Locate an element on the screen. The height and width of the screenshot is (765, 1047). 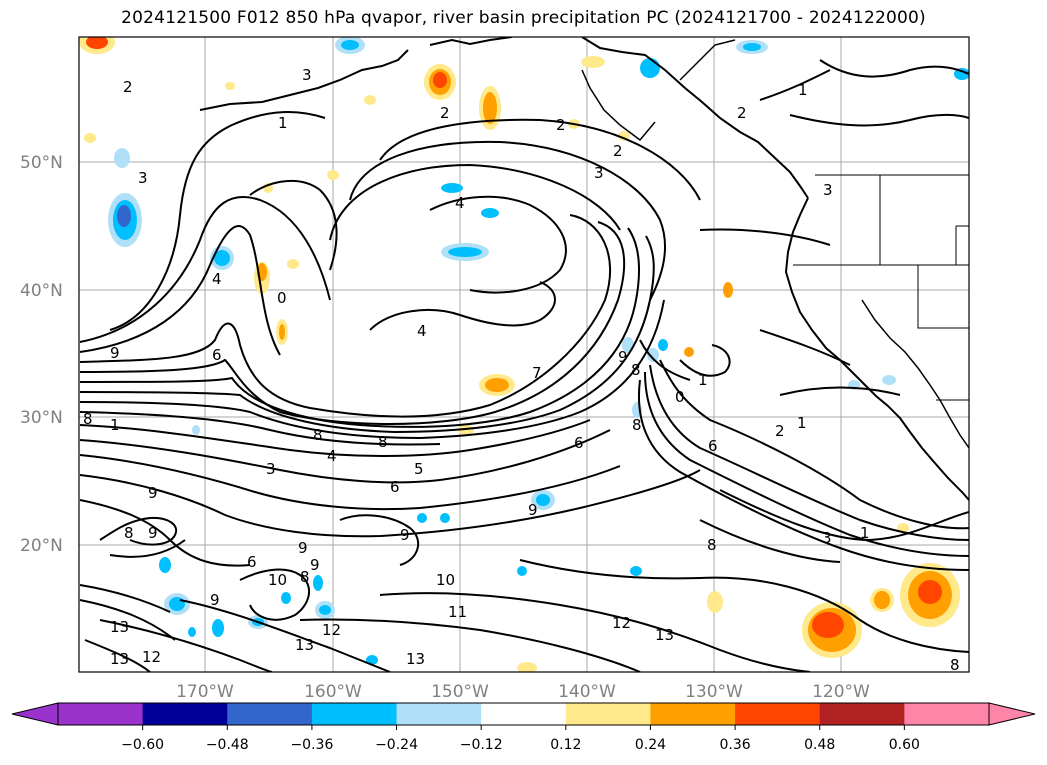
lon-label-160w: 160°W is located at coordinates (333, 692).